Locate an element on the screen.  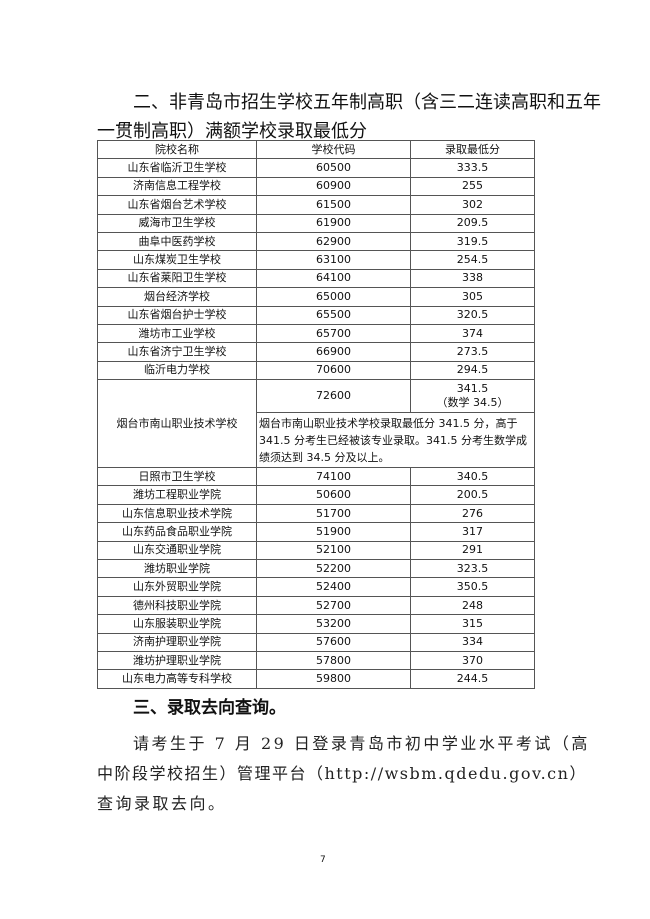
table-cell: 66900 is located at coordinates (333, 352).